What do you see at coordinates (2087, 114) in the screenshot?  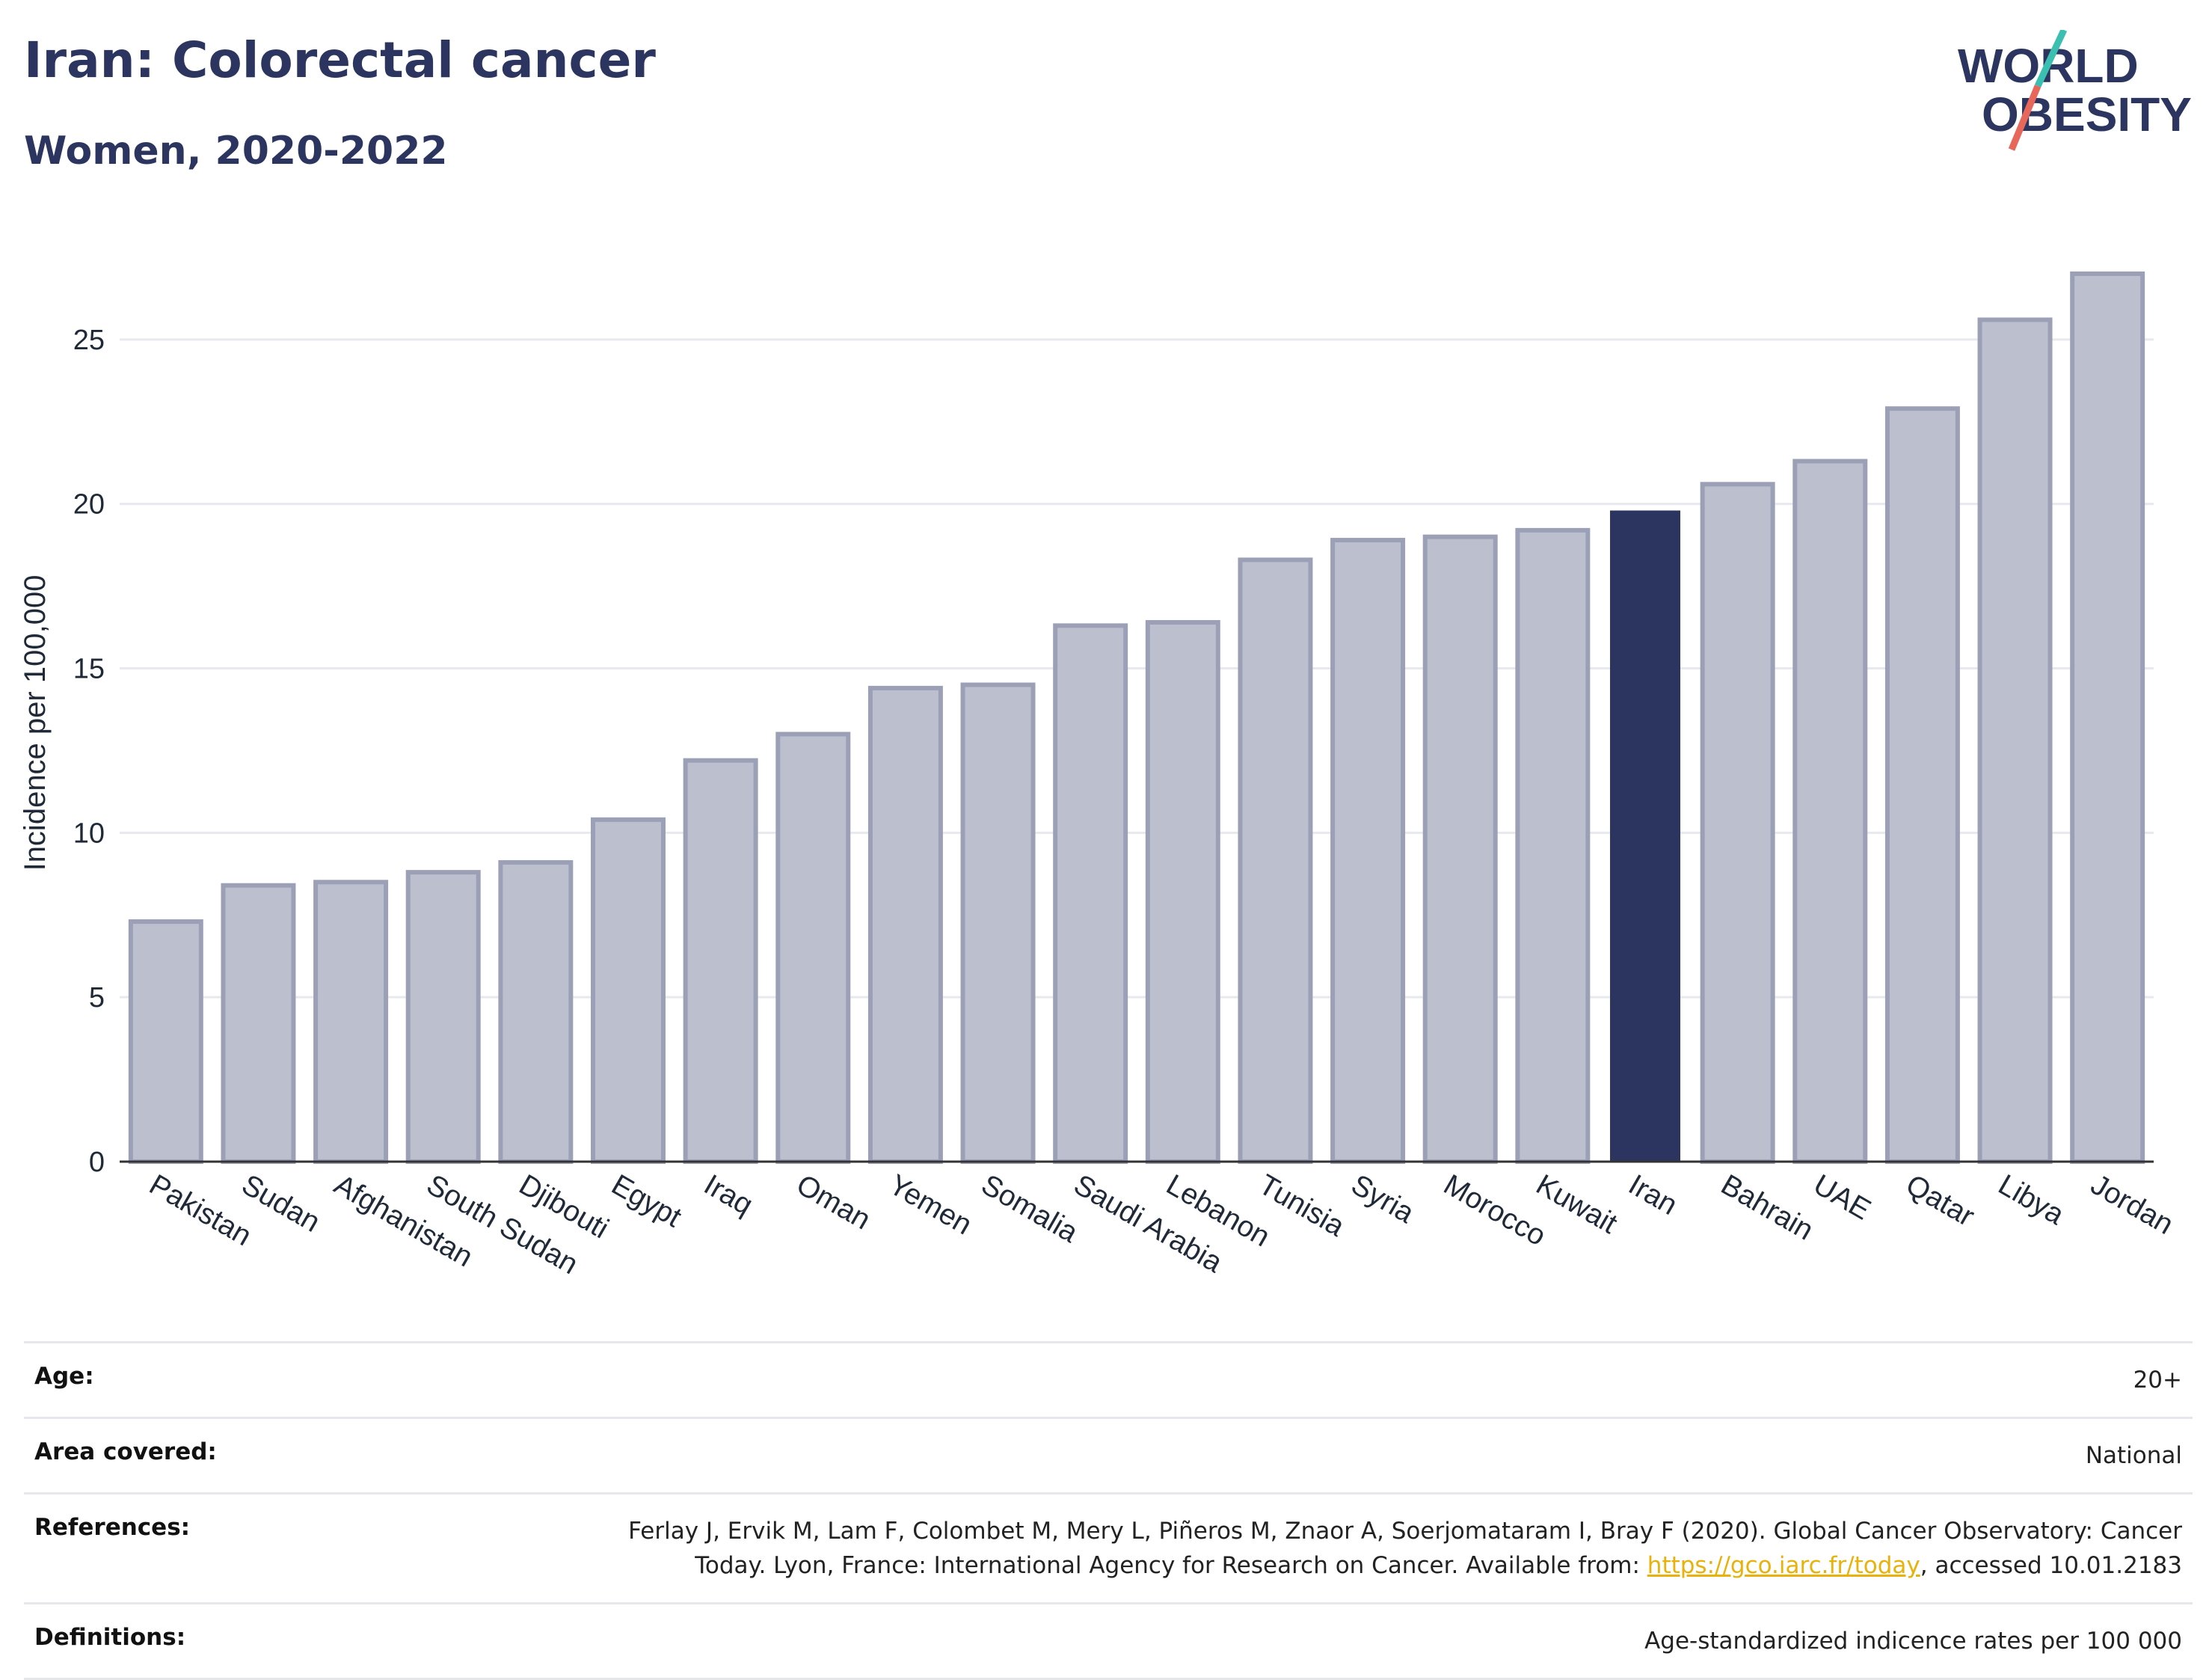 I see `logo-line2: OBESITY` at bounding box center [2087, 114].